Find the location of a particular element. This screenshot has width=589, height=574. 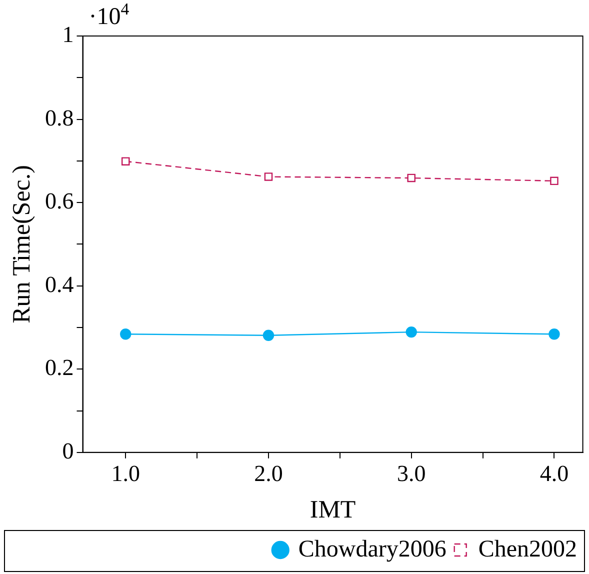

y-tick-label: 1 is located at coordinates (68, 35).